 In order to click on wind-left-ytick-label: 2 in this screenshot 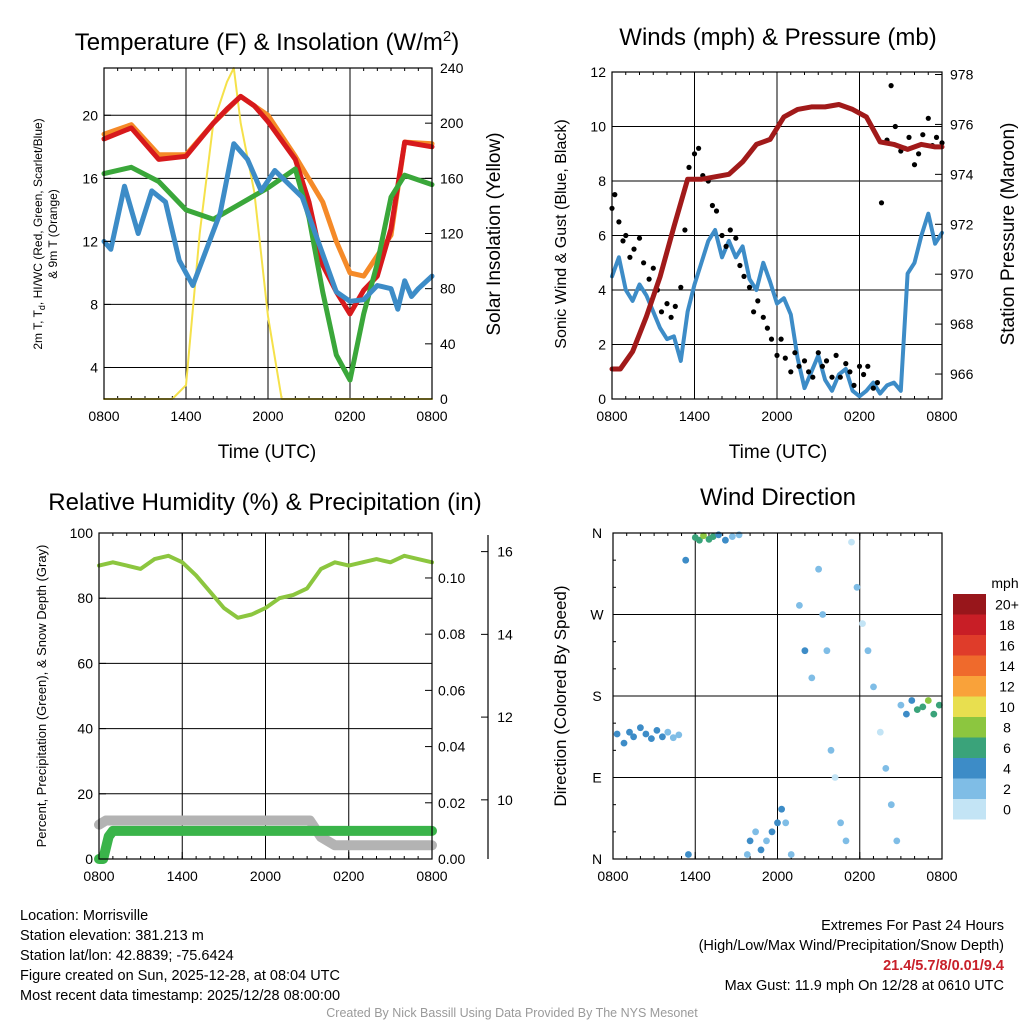, I will do `click(602, 345)`.